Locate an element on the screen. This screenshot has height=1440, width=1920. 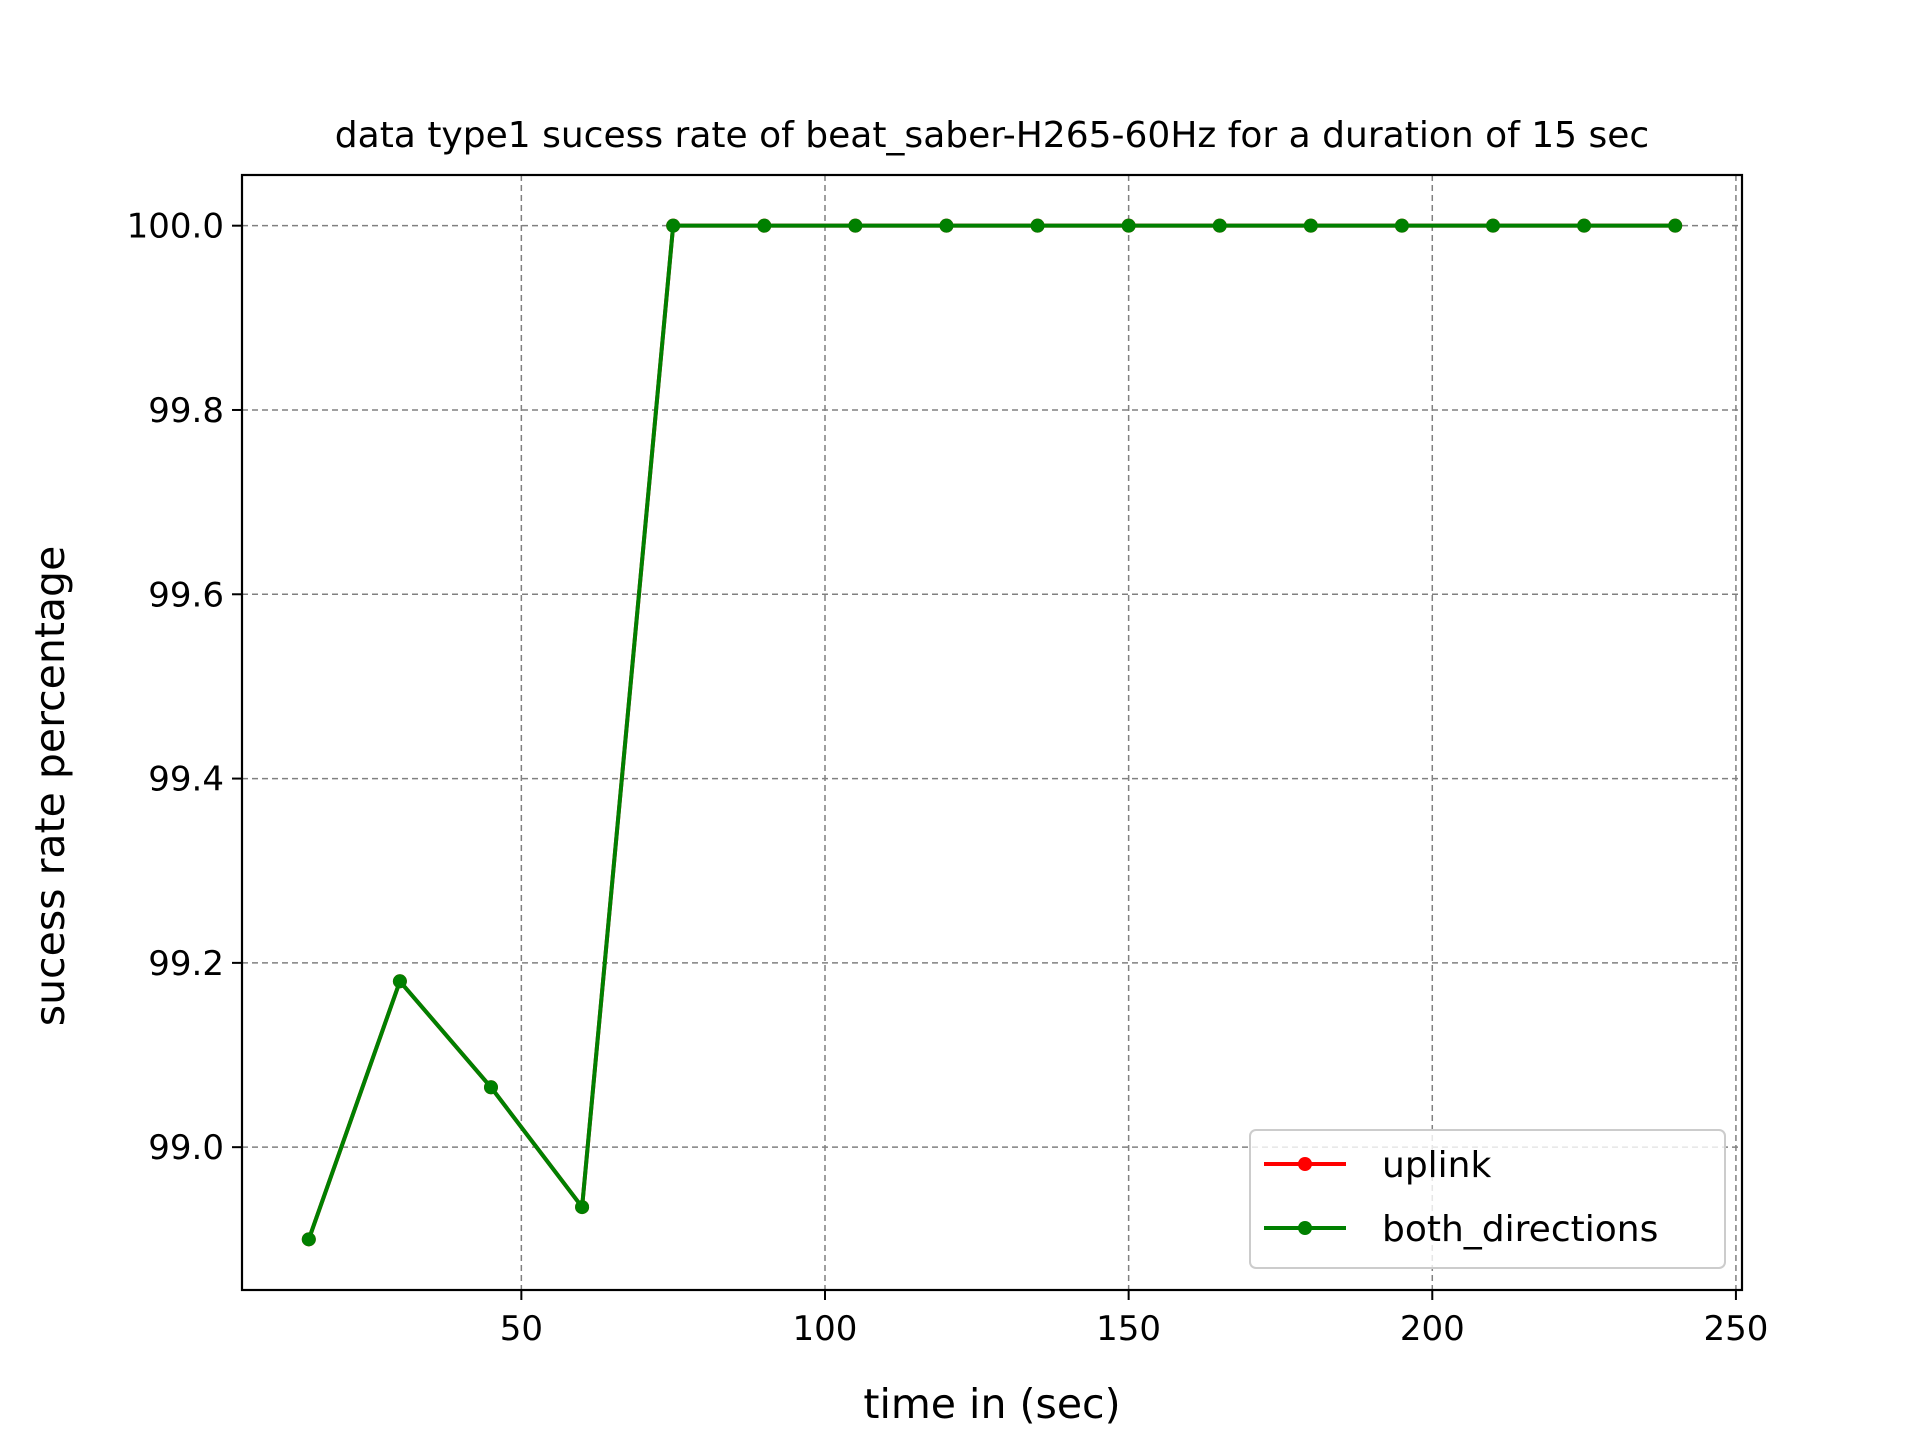
y-axis-label: sucess rate percentage is located at coordinates (50, 786).